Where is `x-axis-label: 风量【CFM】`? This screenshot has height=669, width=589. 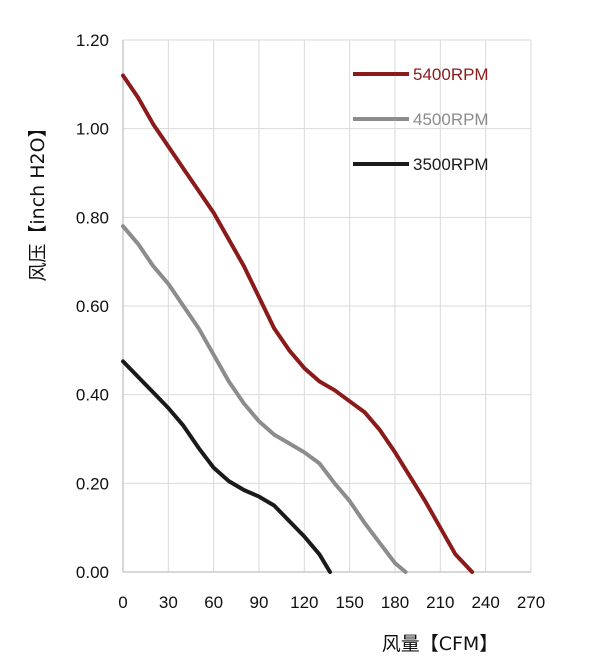 x-axis-label: 风量【CFM】 is located at coordinates (440, 644).